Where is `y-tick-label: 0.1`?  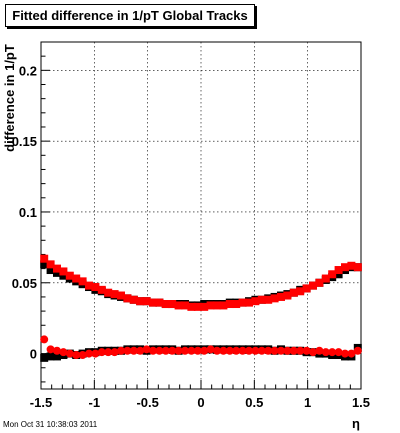
y-tick-label: 0.1 is located at coordinates (28, 212).